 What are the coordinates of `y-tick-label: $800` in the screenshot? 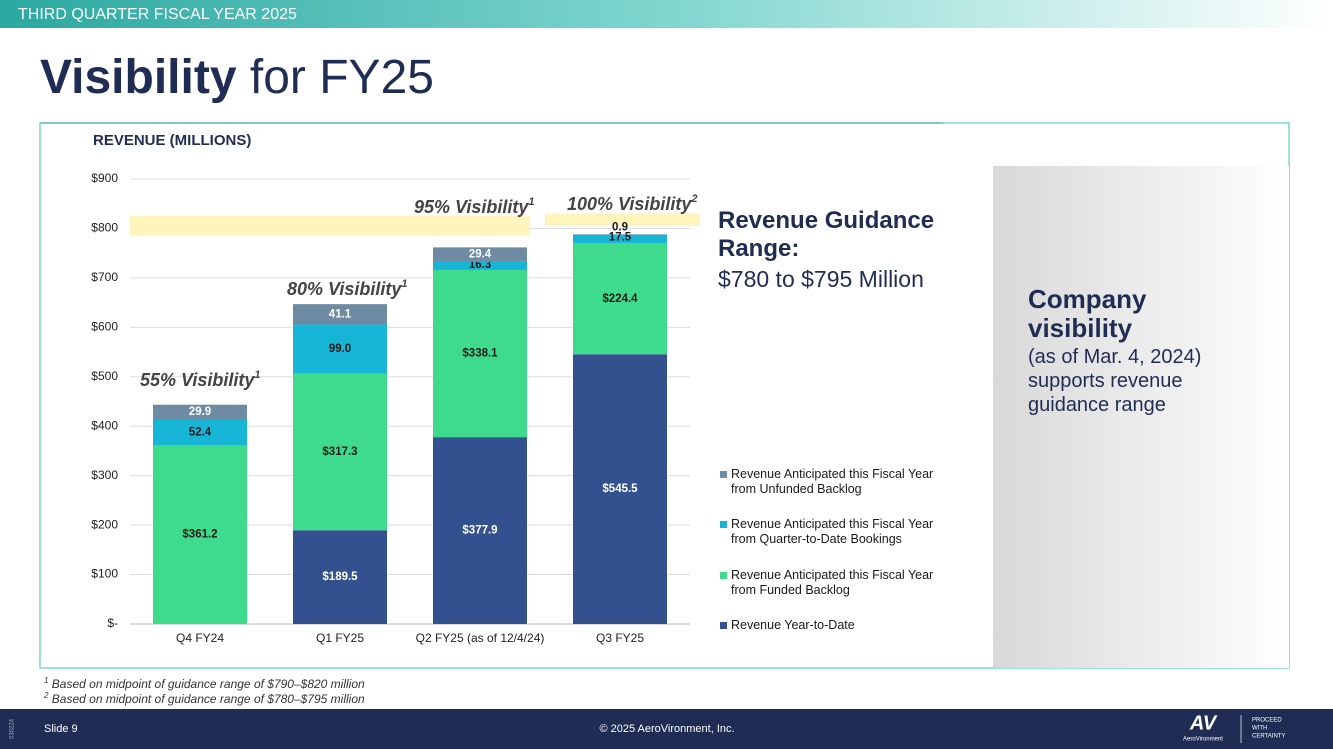 It's located at (104, 228).